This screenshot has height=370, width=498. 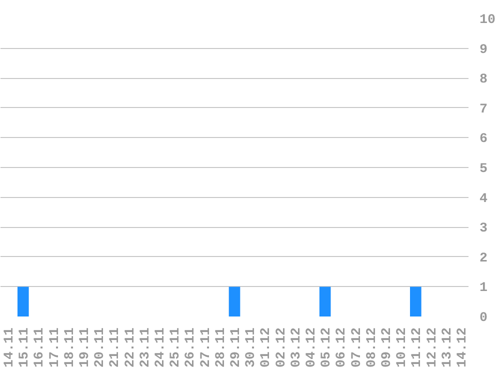 What do you see at coordinates (387, 347) in the screenshot?
I see `x-tick-label: 09.12` at bounding box center [387, 347].